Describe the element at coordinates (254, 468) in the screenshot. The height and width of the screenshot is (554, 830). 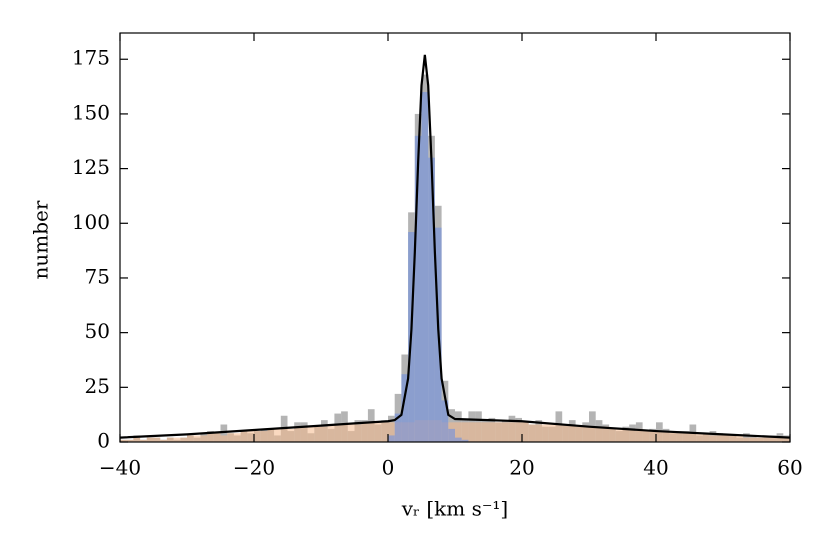
I see `x-tick-label: −20` at that location.